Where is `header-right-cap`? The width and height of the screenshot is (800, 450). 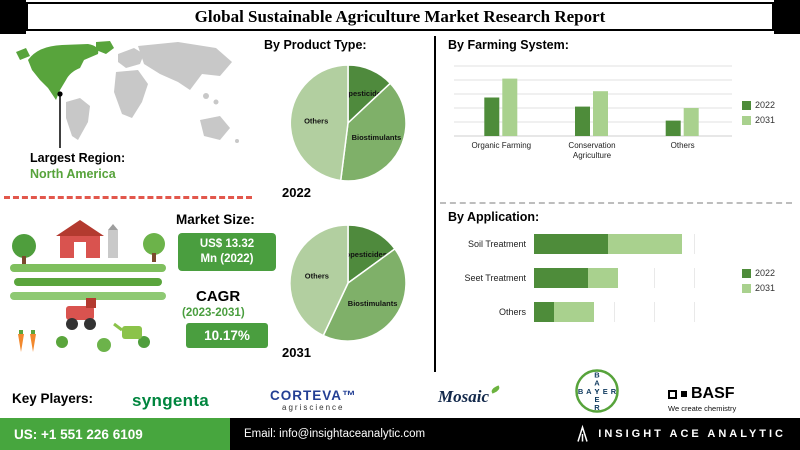
header-right-cap is located at coordinates (787, 17).